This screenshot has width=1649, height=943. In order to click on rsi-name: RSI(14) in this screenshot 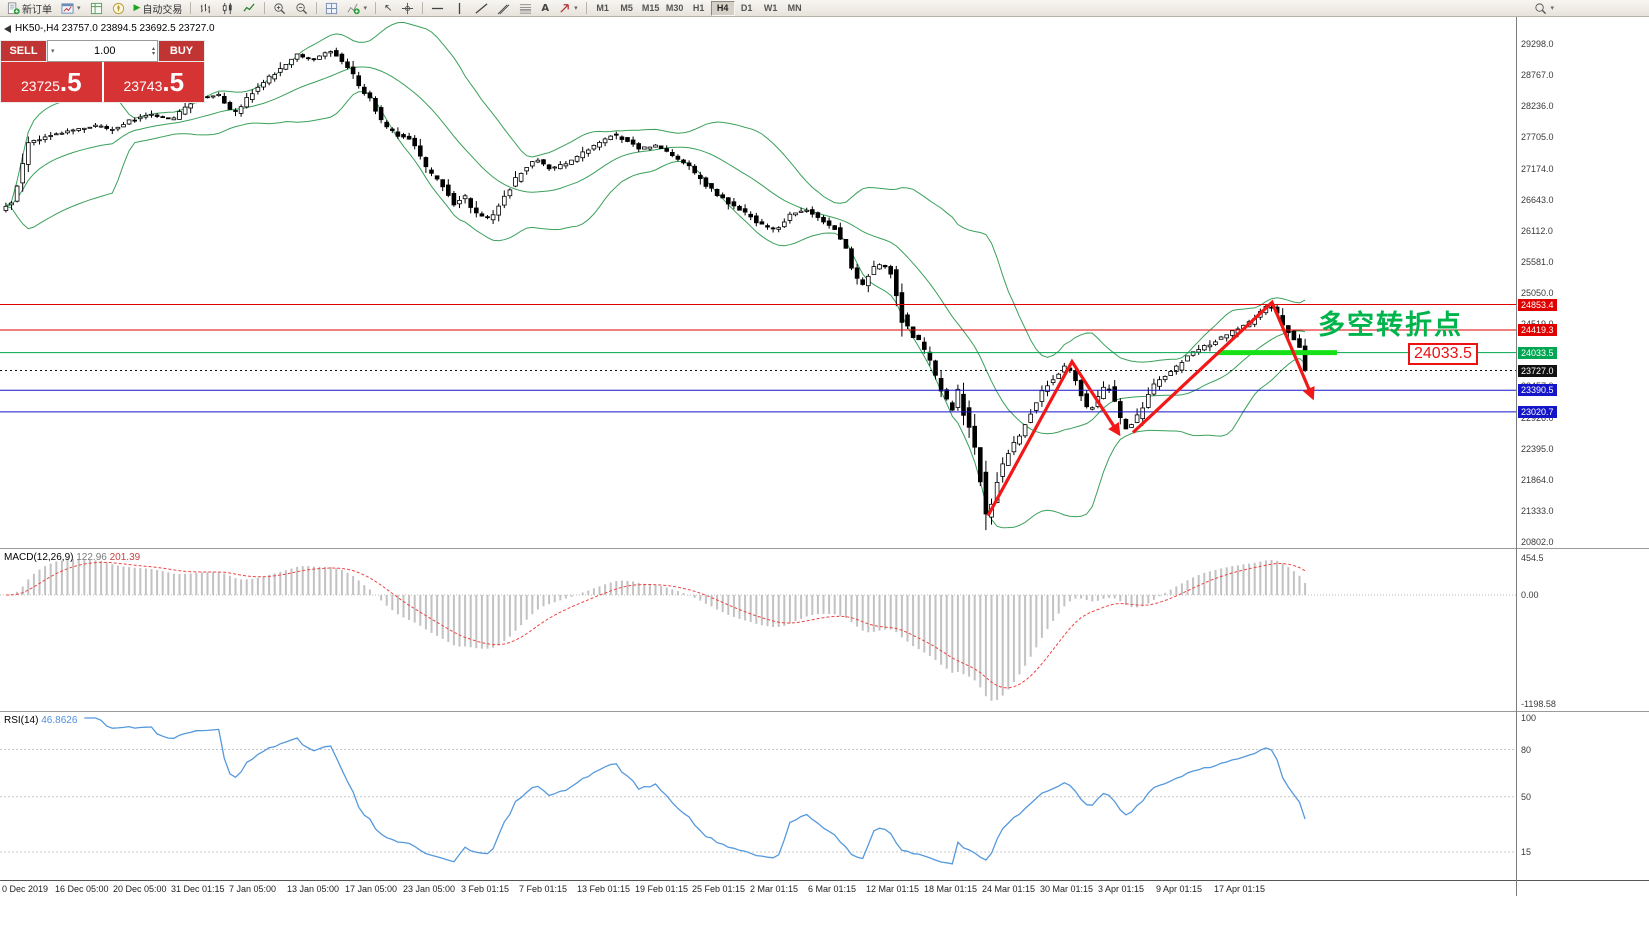, I will do `click(21, 720)`.